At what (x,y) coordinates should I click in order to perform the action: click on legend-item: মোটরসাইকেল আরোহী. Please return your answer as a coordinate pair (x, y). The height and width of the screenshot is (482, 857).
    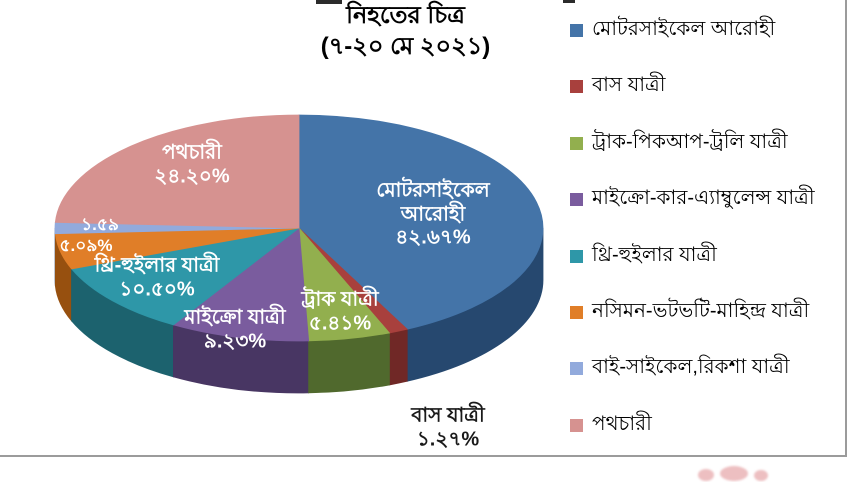
    Looking at the image, I should click on (672, 30).